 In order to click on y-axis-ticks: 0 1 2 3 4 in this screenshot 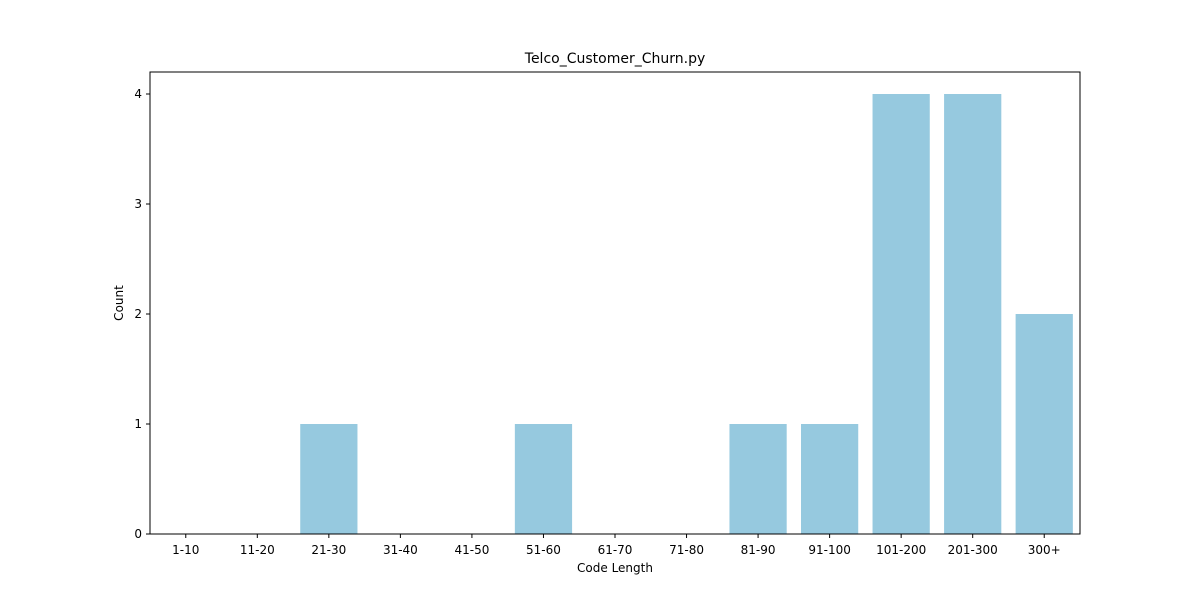, I will do `click(142, 314)`.